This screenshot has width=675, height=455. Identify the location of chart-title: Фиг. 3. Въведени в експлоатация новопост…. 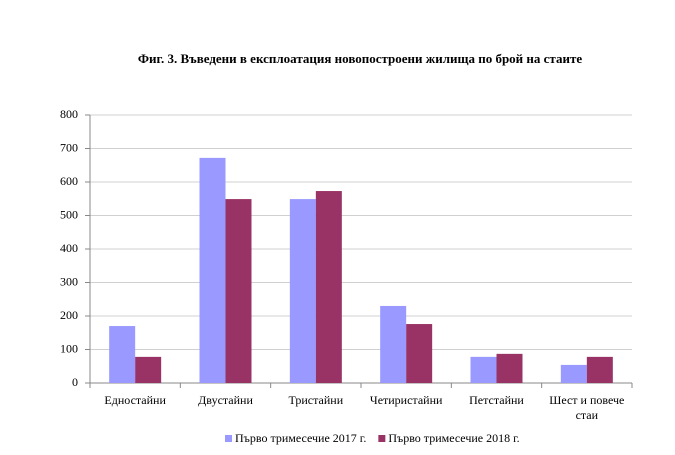
(360, 58).